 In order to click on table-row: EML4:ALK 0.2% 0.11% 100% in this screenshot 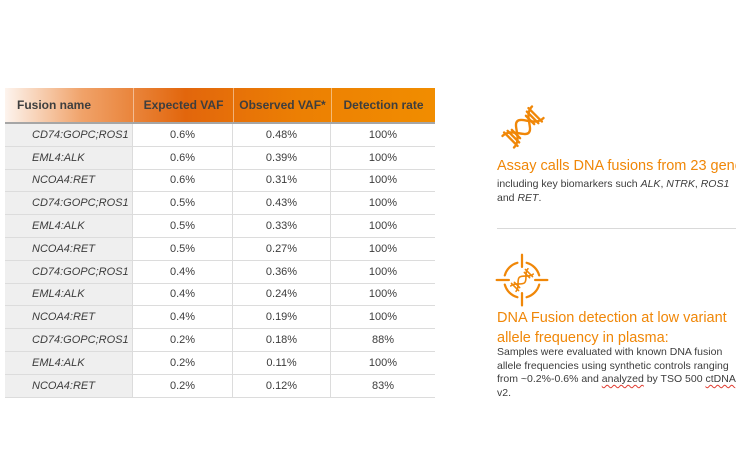, I will do `click(220, 363)`.